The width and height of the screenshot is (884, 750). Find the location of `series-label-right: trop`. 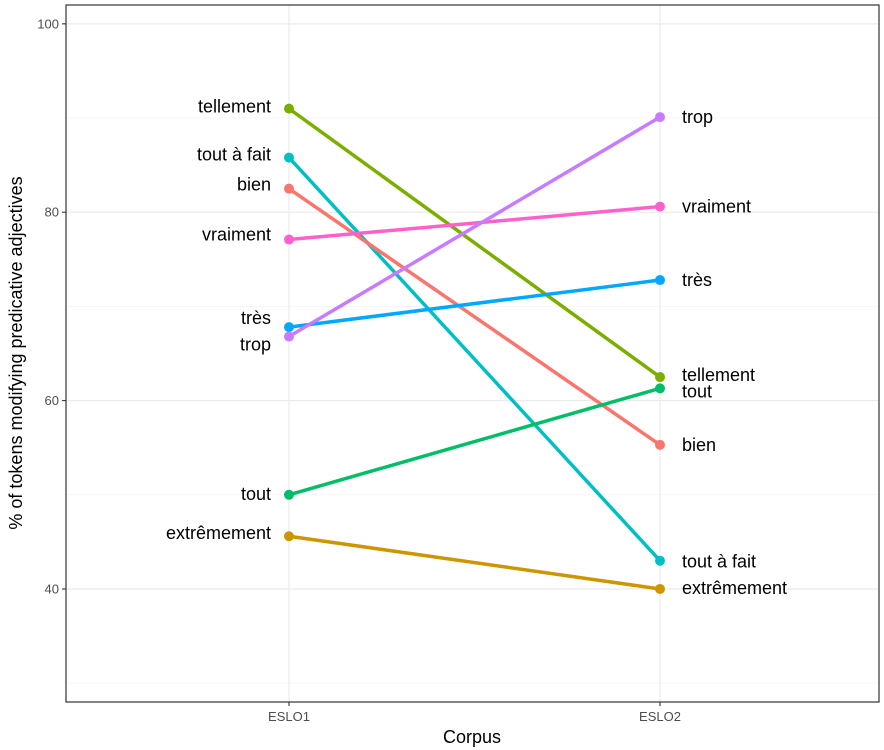

series-label-right: trop is located at coordinates (697, 117).